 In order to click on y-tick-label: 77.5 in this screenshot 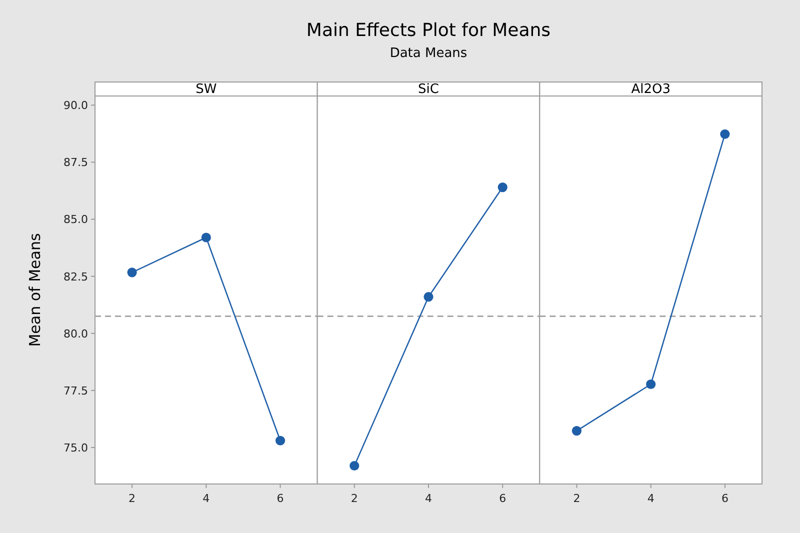, I will do `click(76, 391)`.